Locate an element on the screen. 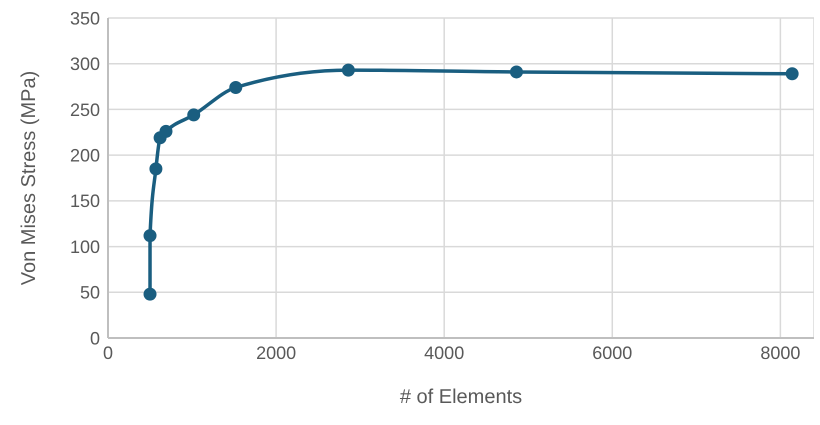 The image size is (820, 425). y-tick-label: 250 is located at coordinates (85, 110).